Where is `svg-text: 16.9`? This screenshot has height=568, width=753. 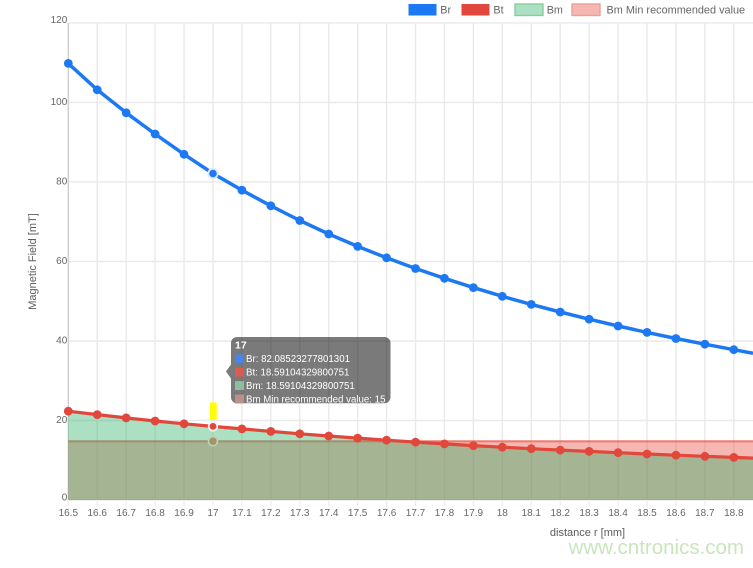 svg-text: 16.9 is located at coordinates (184, 513).